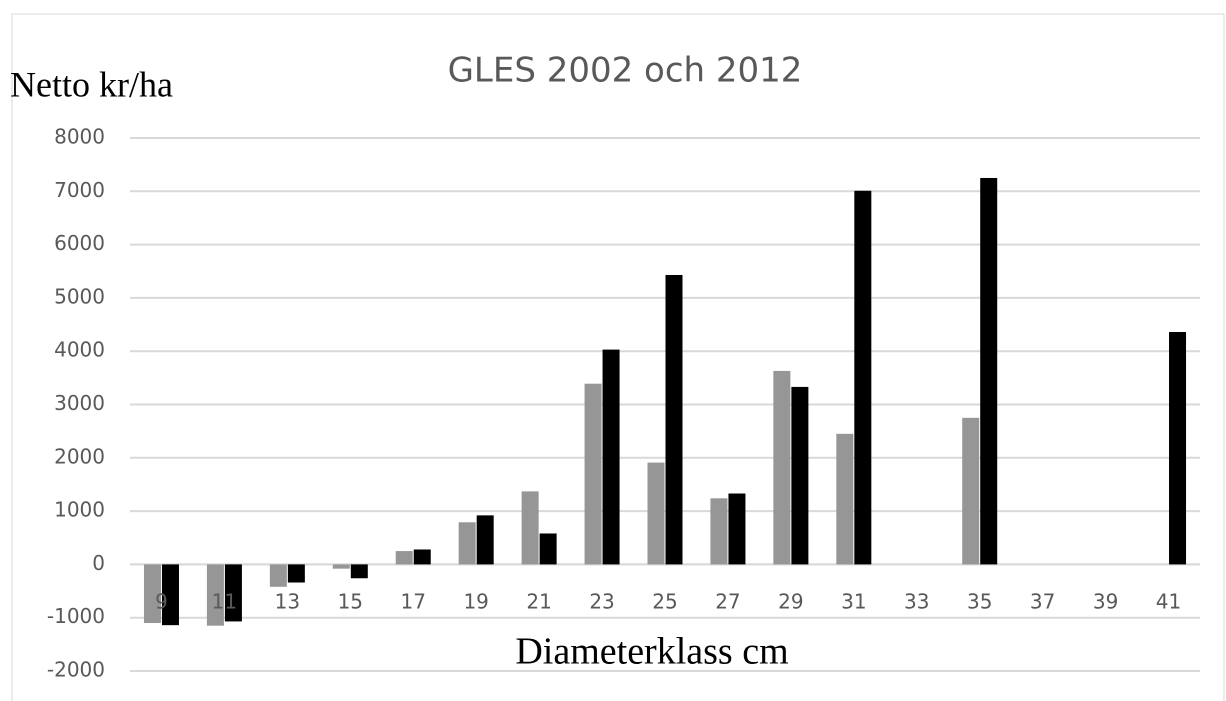 The height and width of the screenshot is (701, 1226). What do you see at coordinates (76, 670) in the screenshot?
I see `y-tick-label: -2000` at bounding box center [76, 670].